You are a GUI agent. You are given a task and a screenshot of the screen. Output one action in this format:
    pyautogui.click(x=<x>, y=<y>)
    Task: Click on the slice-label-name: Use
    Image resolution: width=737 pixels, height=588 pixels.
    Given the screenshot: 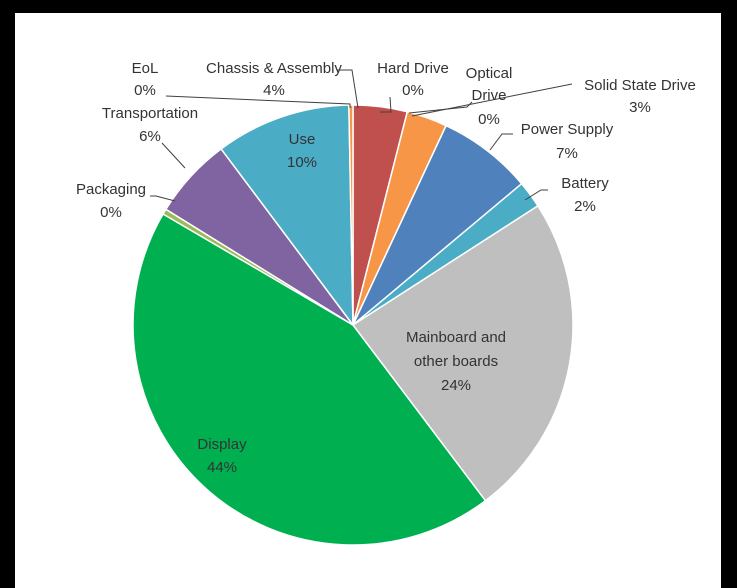 What is the action you would take?
    pyautogui.click(x=302, y=139)
    